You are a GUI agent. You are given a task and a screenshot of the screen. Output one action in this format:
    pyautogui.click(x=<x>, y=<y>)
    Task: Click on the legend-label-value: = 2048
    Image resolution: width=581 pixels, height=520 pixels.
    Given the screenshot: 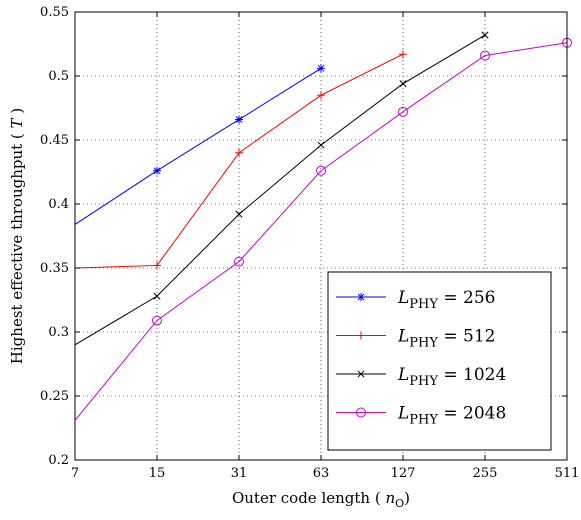 What is the action you would take?
    pyautogui.click(x=472, y=414)
    